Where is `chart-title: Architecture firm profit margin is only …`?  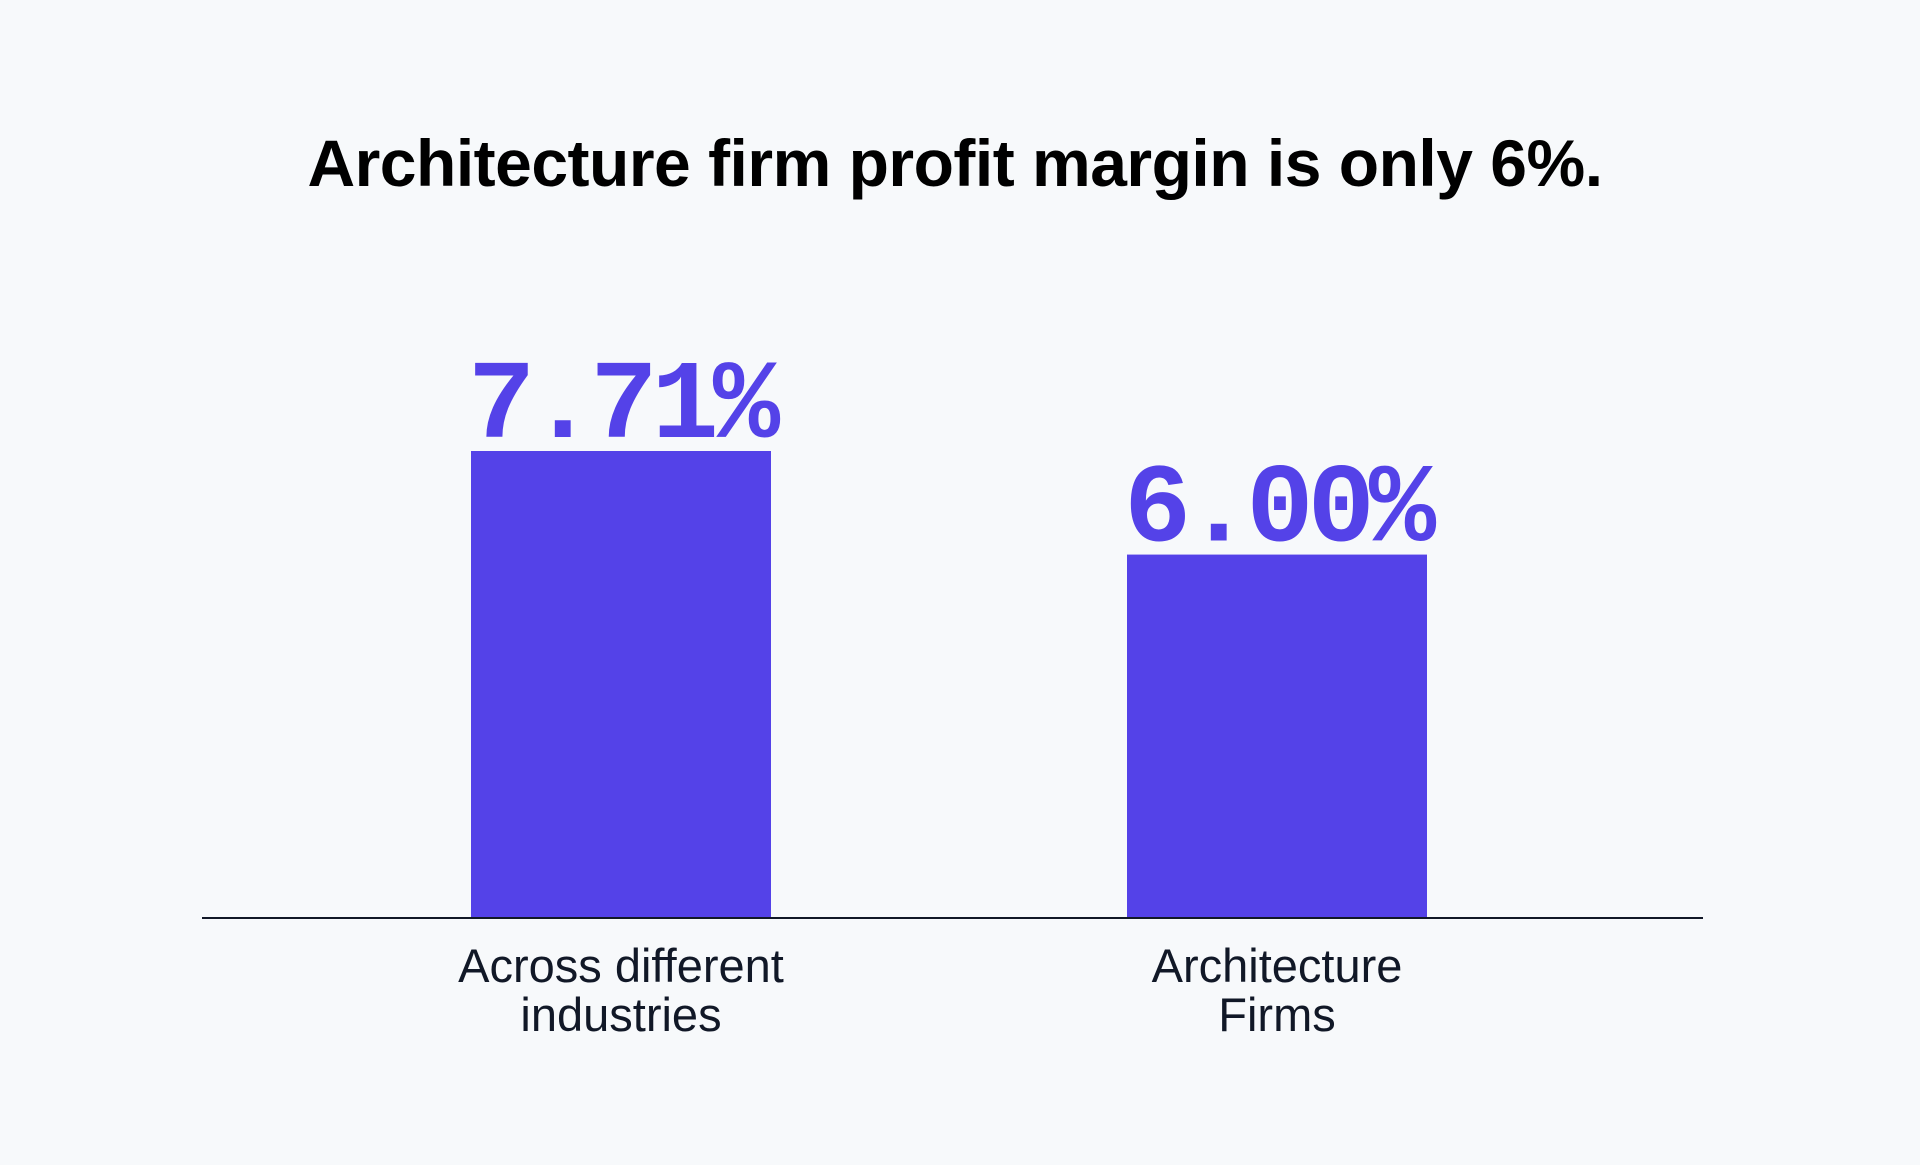
chart-title: Architecture firm profit margin is only … is located at coordinates (955, 163).